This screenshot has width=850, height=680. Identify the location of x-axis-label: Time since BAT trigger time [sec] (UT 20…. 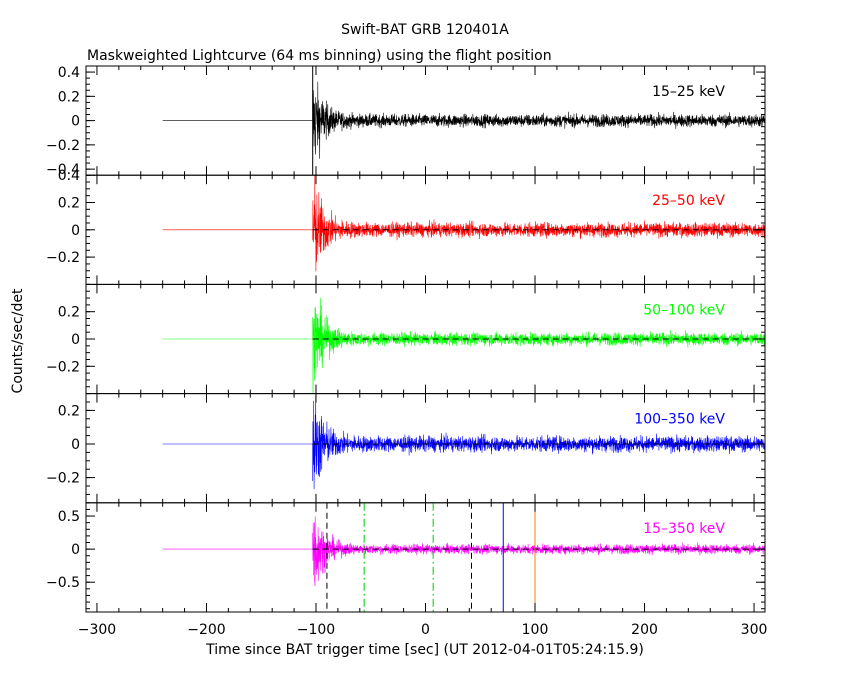
(424, 650).